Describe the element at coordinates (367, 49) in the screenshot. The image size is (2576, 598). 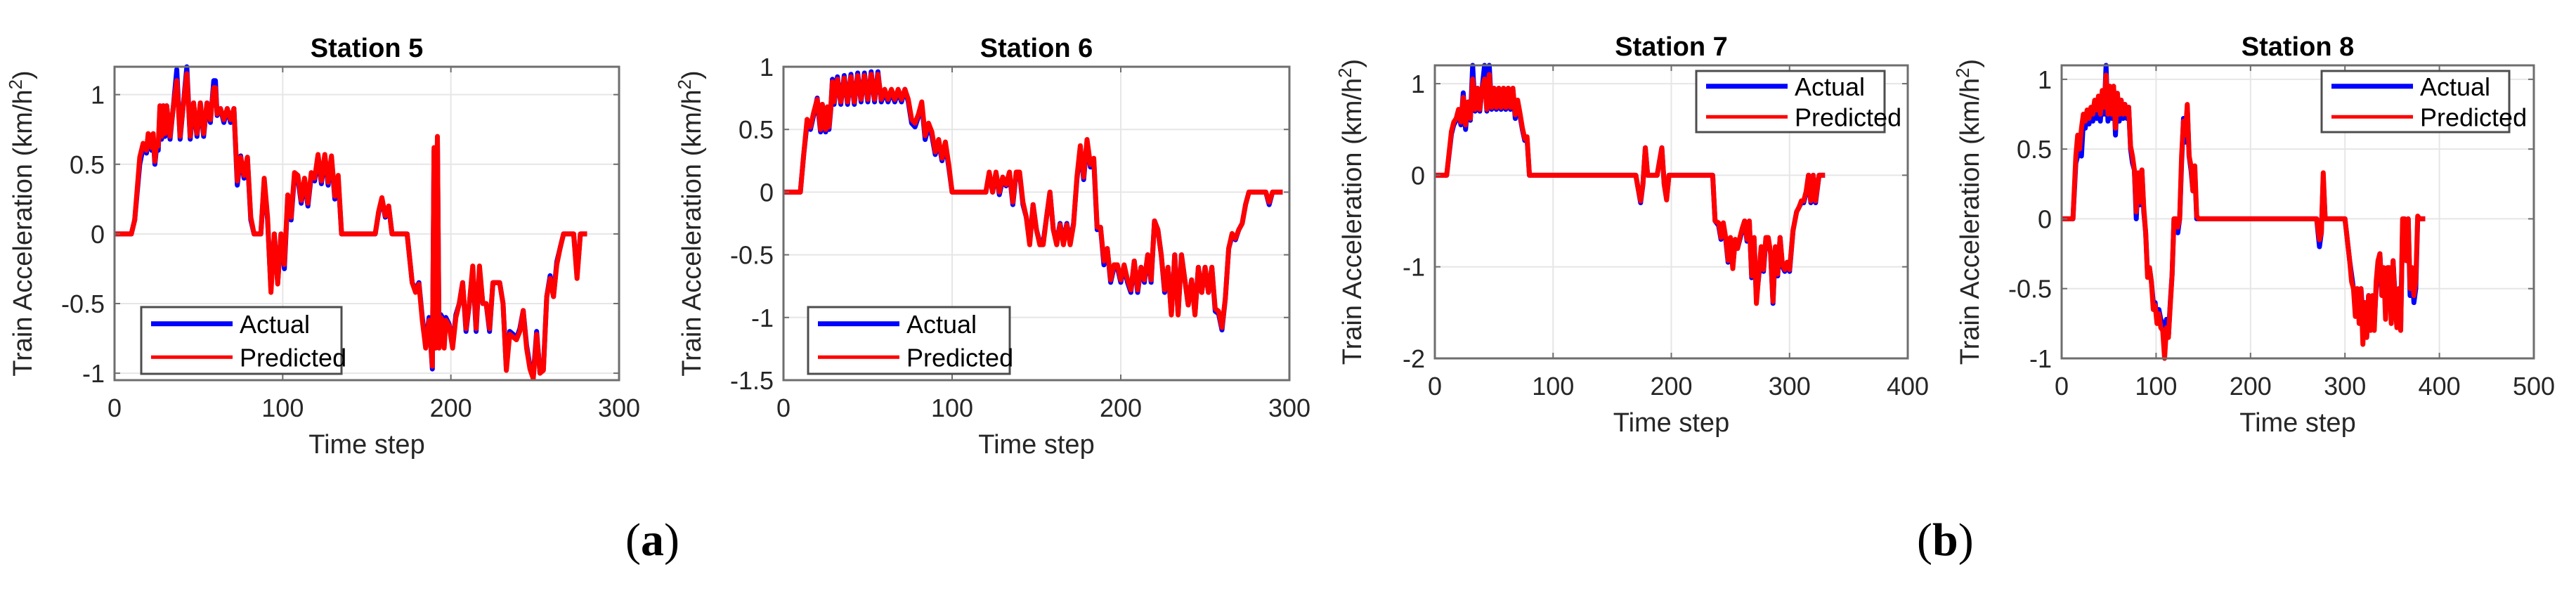
I see `chart-title: Station 5` at that location.